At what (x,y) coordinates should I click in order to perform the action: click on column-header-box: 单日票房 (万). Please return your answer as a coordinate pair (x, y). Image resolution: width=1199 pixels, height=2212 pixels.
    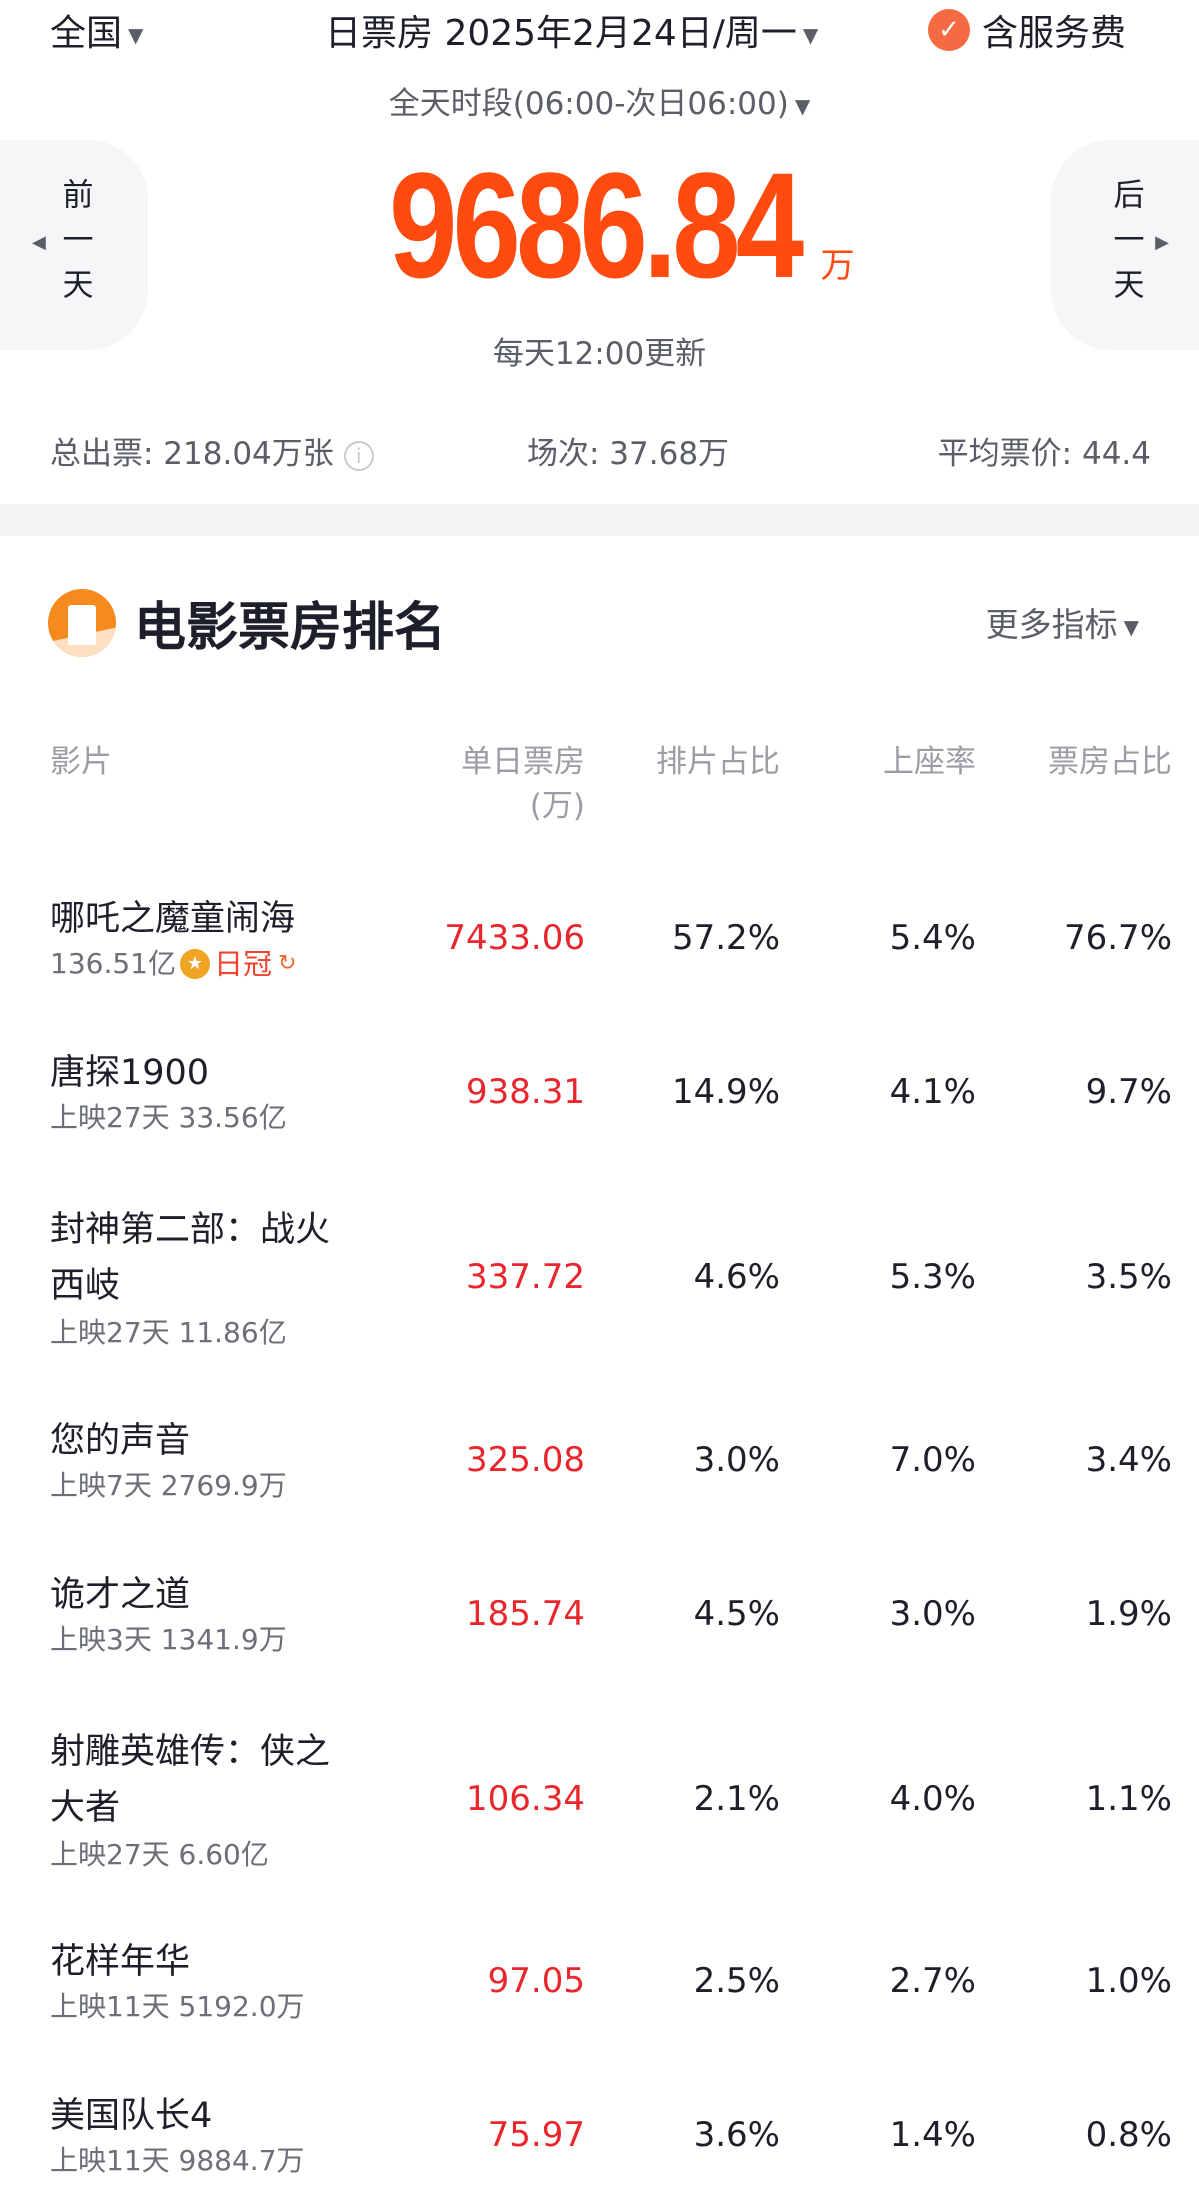
    Looking at the image, I should click on (523, 784).